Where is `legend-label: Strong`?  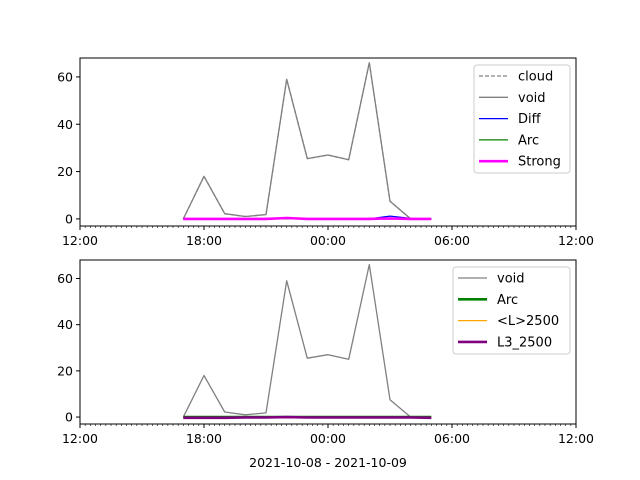
legend-label: Strong is located at coordinates (539, 162).